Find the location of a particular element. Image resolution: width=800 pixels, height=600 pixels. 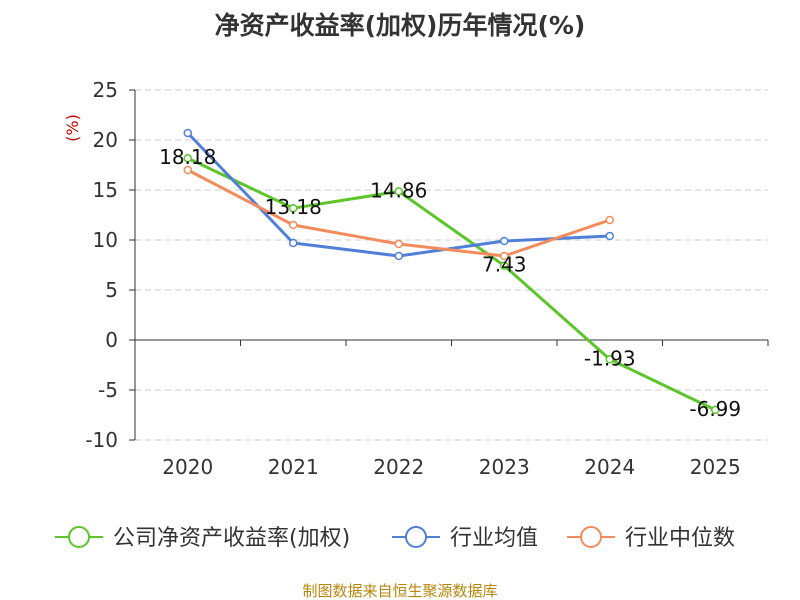

legend-label: 行业中位数 is located at coordinates (680, 538).